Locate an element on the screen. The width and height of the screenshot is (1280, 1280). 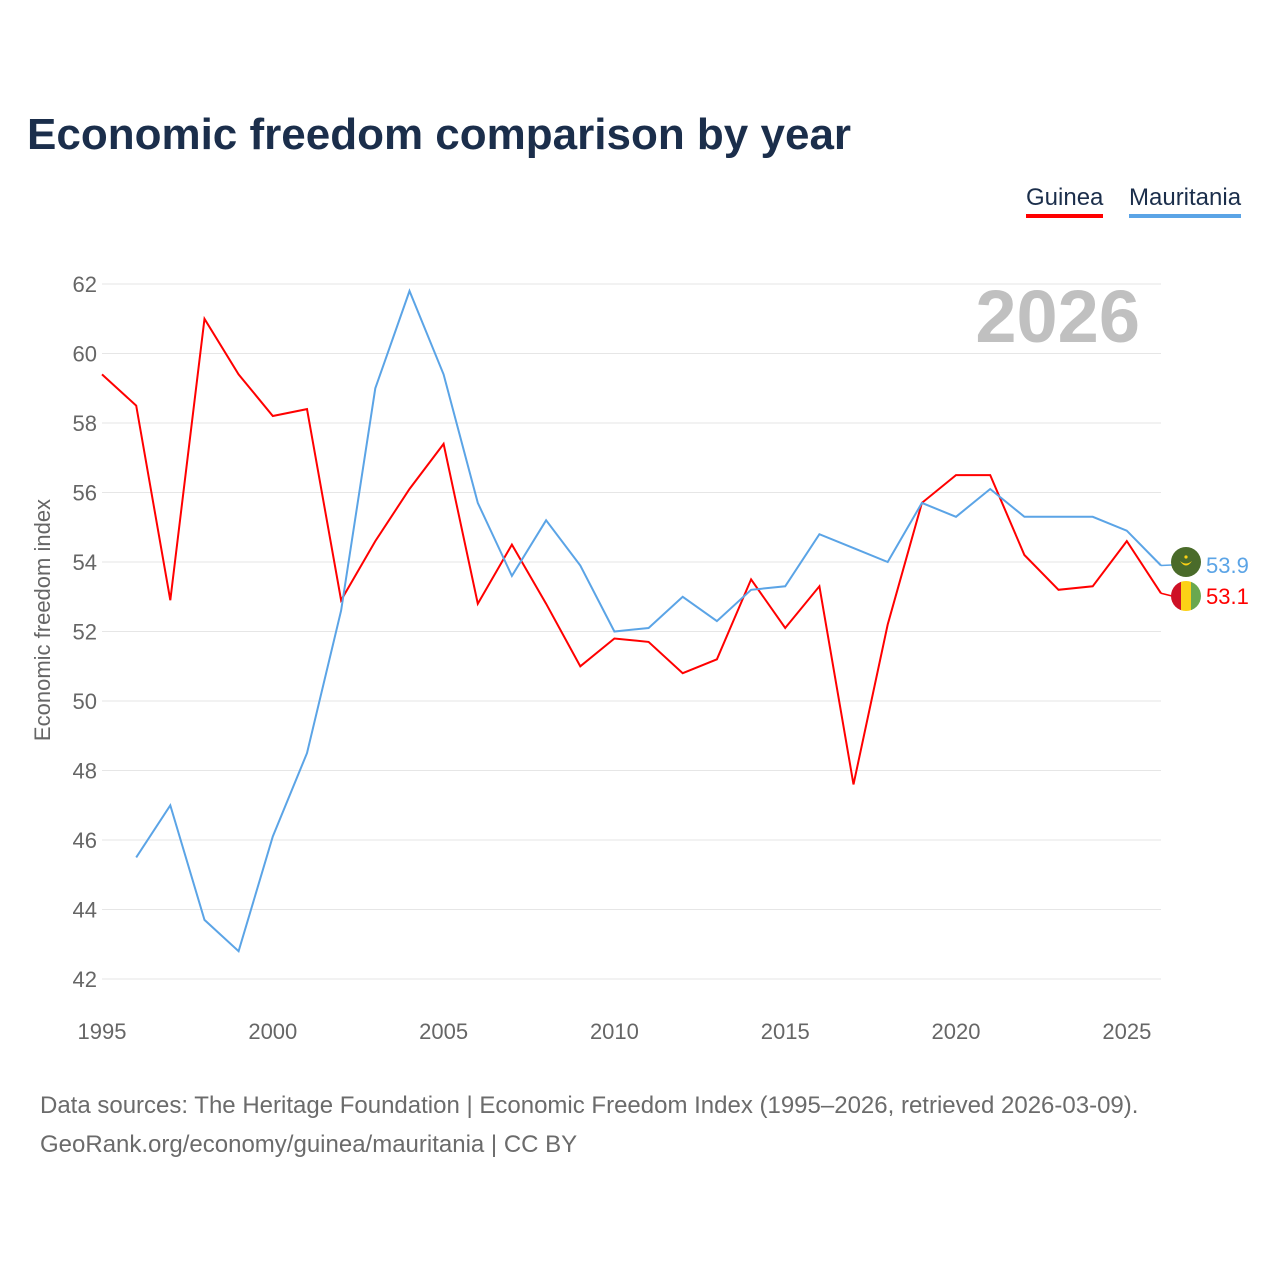
x-tick-label: 2010 is located at coordinates (614, 1031).